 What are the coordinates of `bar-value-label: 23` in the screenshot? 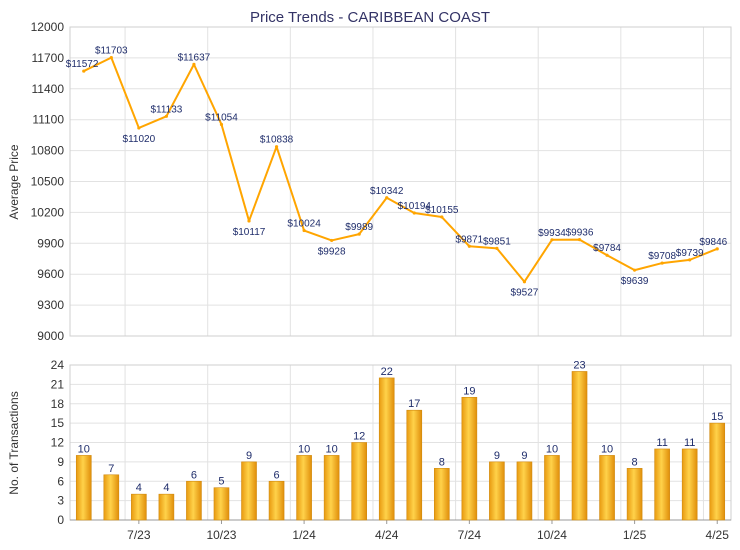 It's located at (579, 365).